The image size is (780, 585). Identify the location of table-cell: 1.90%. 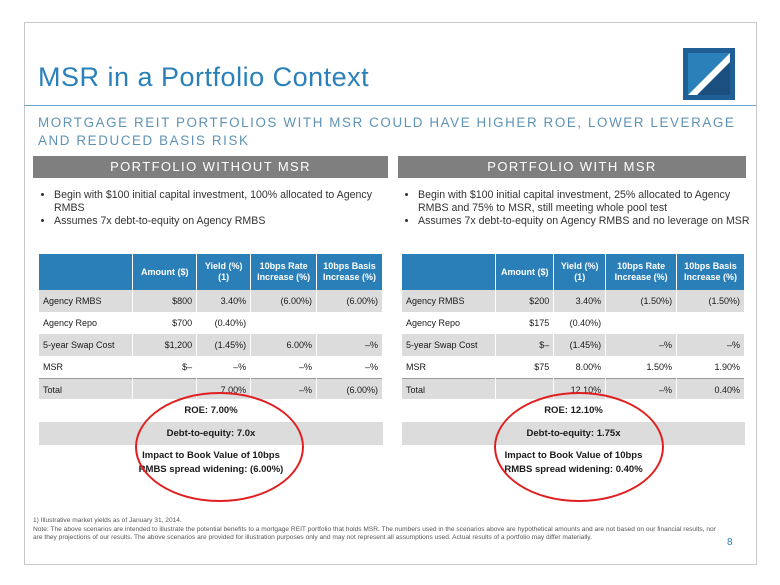
(710, 367).